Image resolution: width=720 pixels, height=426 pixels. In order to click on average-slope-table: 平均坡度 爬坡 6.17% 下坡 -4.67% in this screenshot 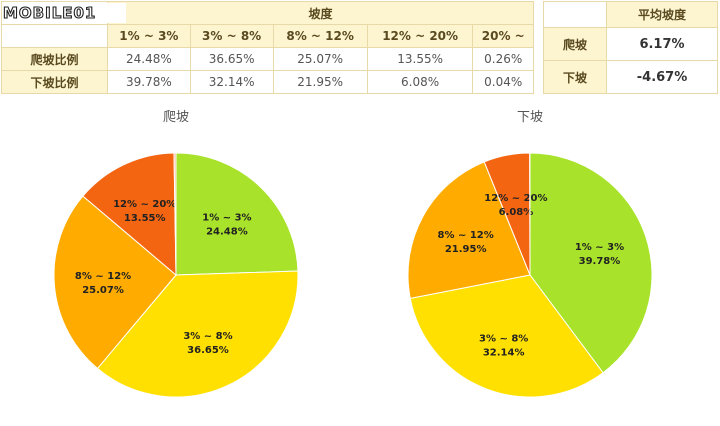, I will do `click(630, 47)`.